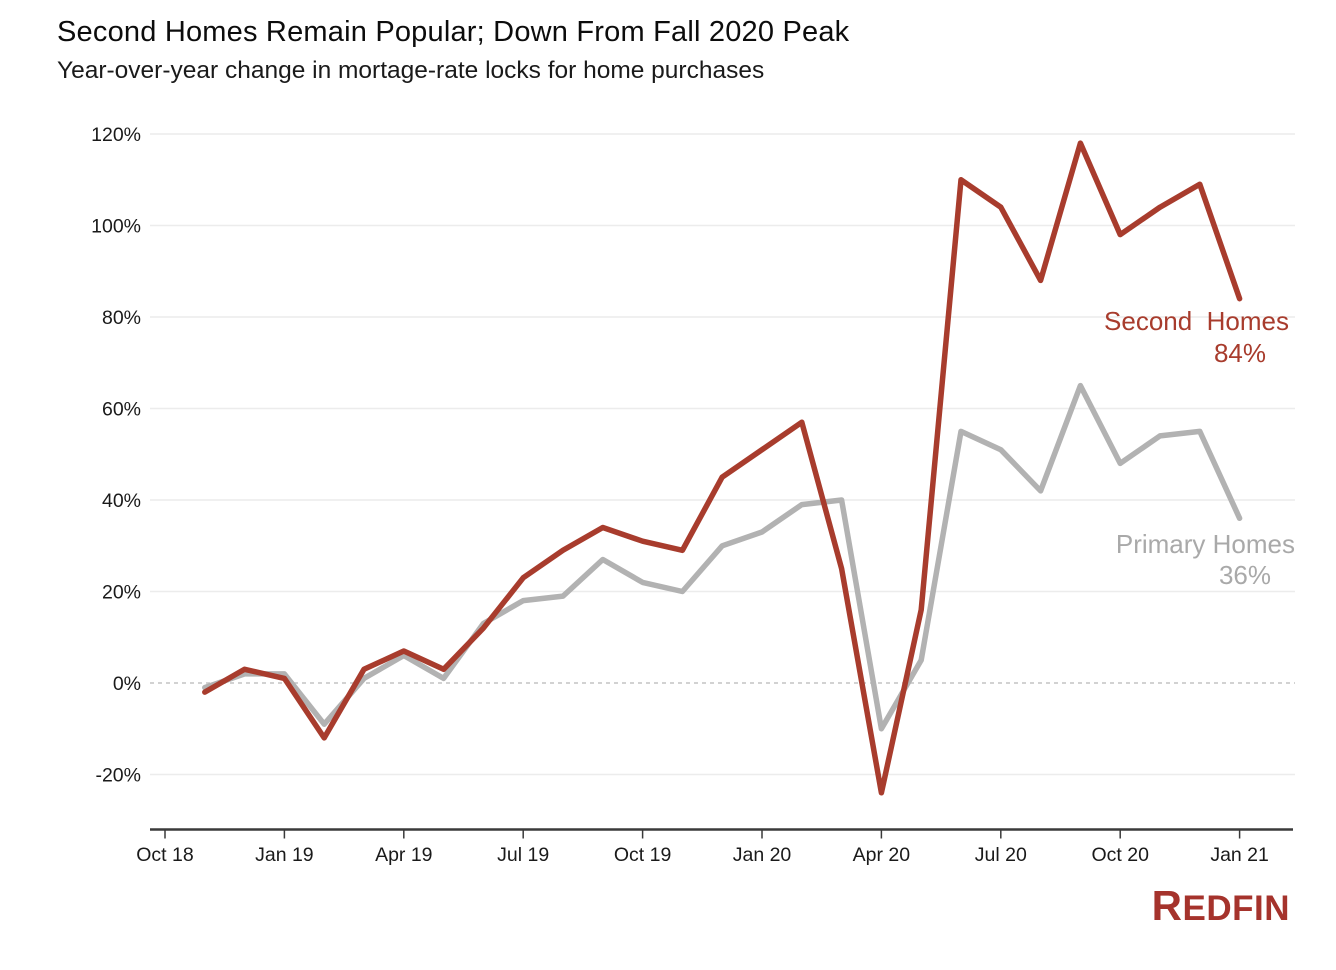  Describe the element at coordinates (121, 593) in the screenshot. I see `y-tick-label: 20%` at that location.